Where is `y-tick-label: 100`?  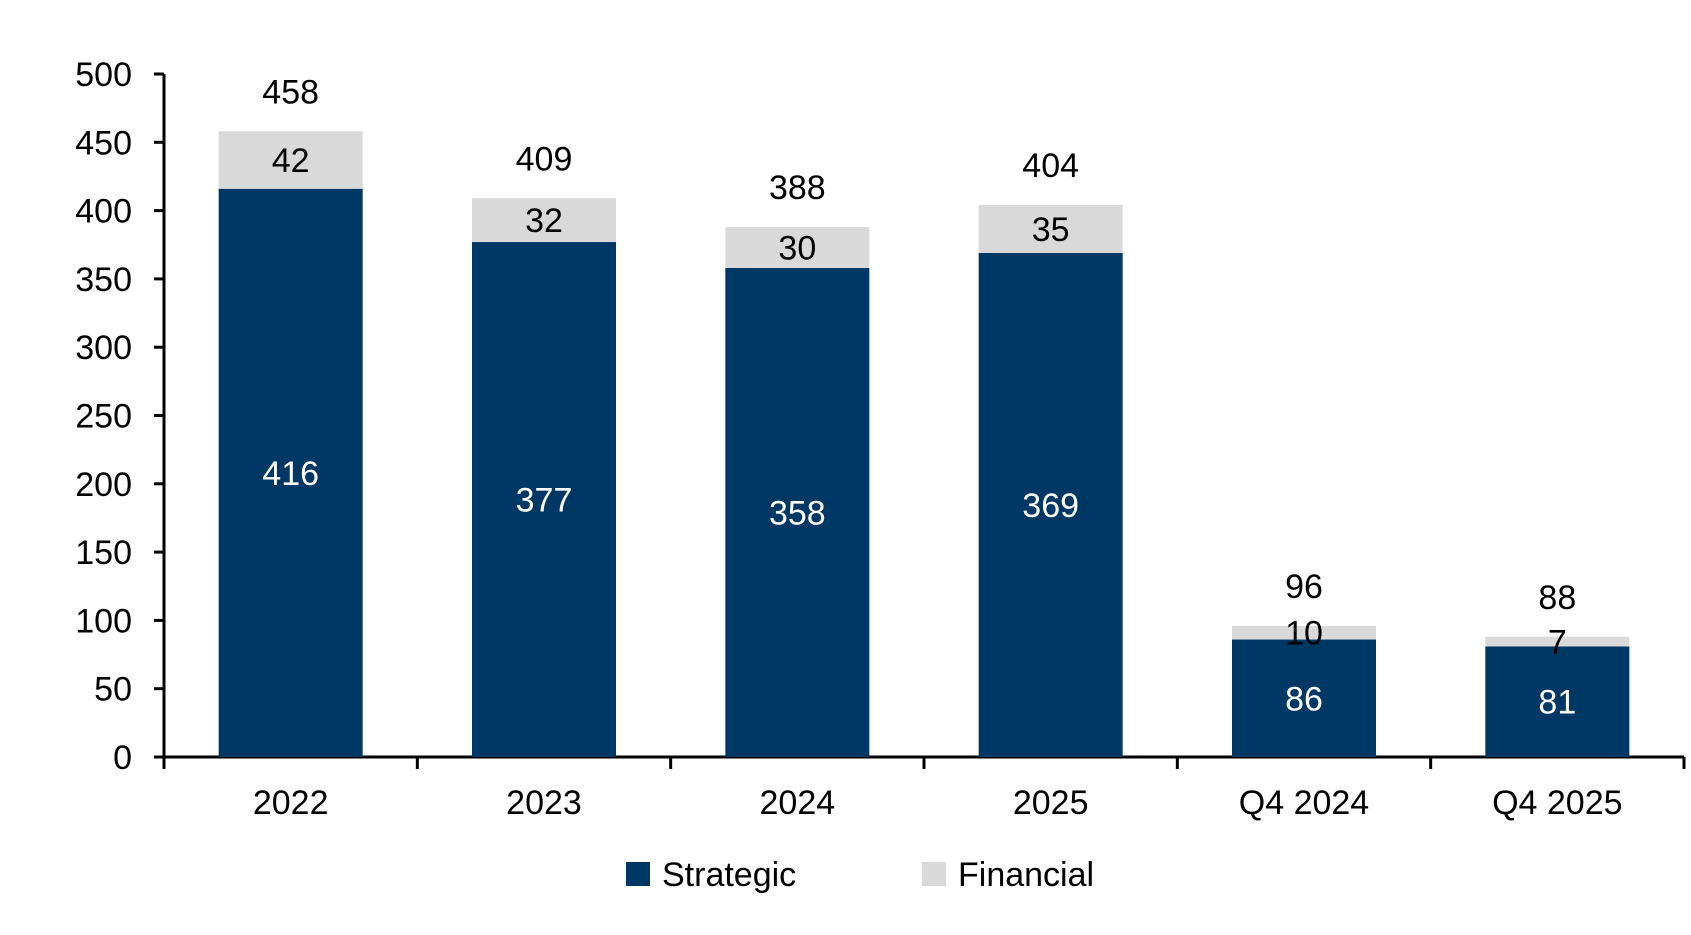 y-tick-label: 100 is located at coordinates (103, 621).